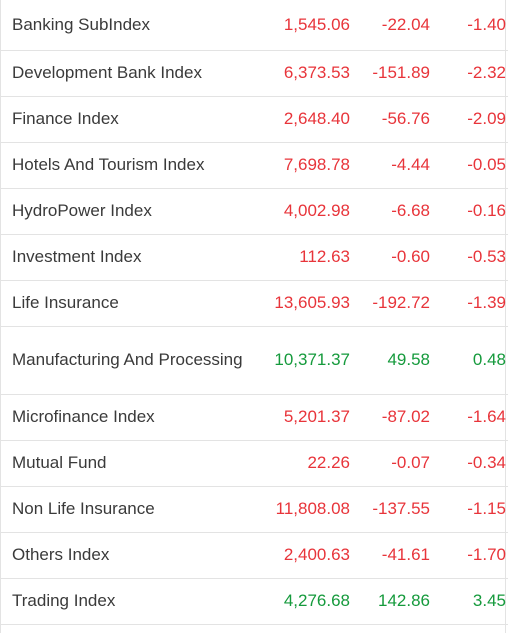 This screenshot has height=633, width=508. Describe the element at coordinates (316, 72) in the screenshot. I see `index-close: 6,373.53` at that location.